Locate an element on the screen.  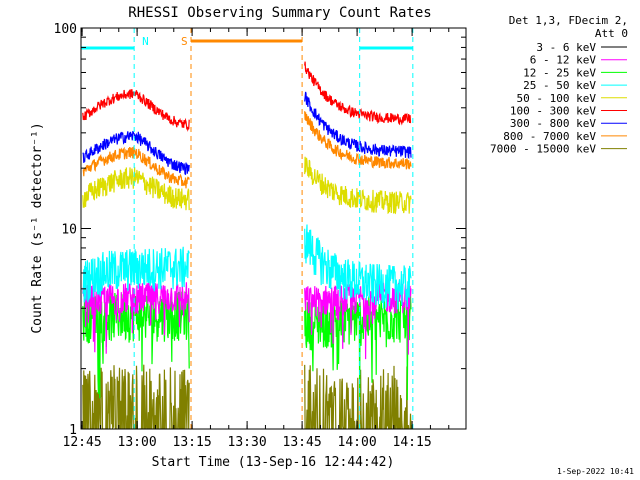
chart-title: RHESSI Observing Summary Count Rates is located at coordinates (279, 13).